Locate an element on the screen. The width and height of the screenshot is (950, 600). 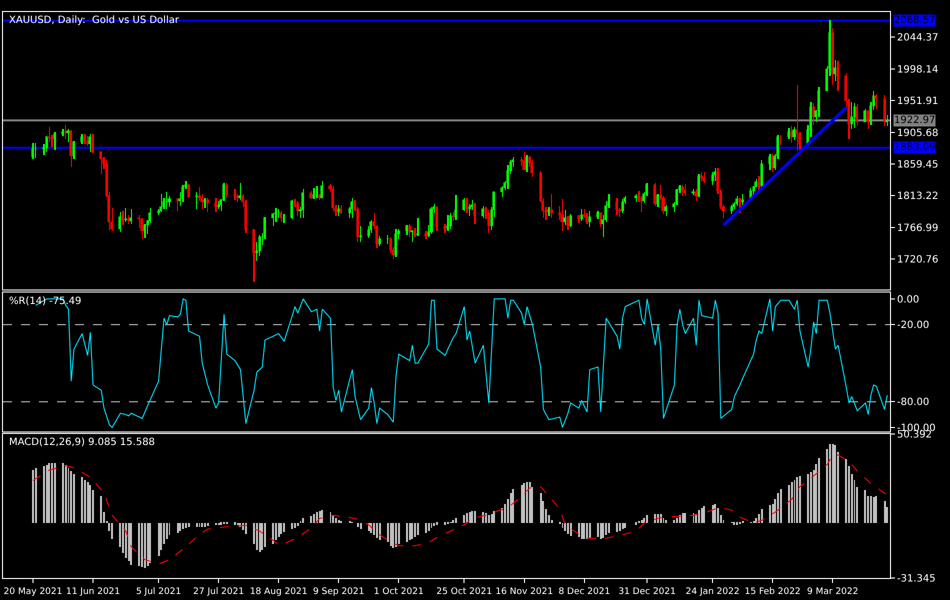
x-tick-label: 27 Jul 2021 is located at coordinates (218, 591).